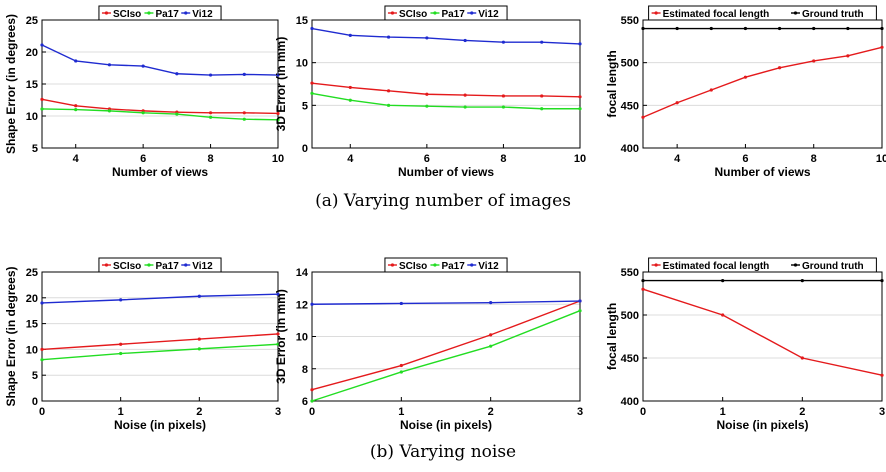 Image resolution: width=886 pixels, height=472 pixels. What do you see at coordinates (762, 13) in the screenshot?
I see `legend-box` at bounding box center [762, 13].